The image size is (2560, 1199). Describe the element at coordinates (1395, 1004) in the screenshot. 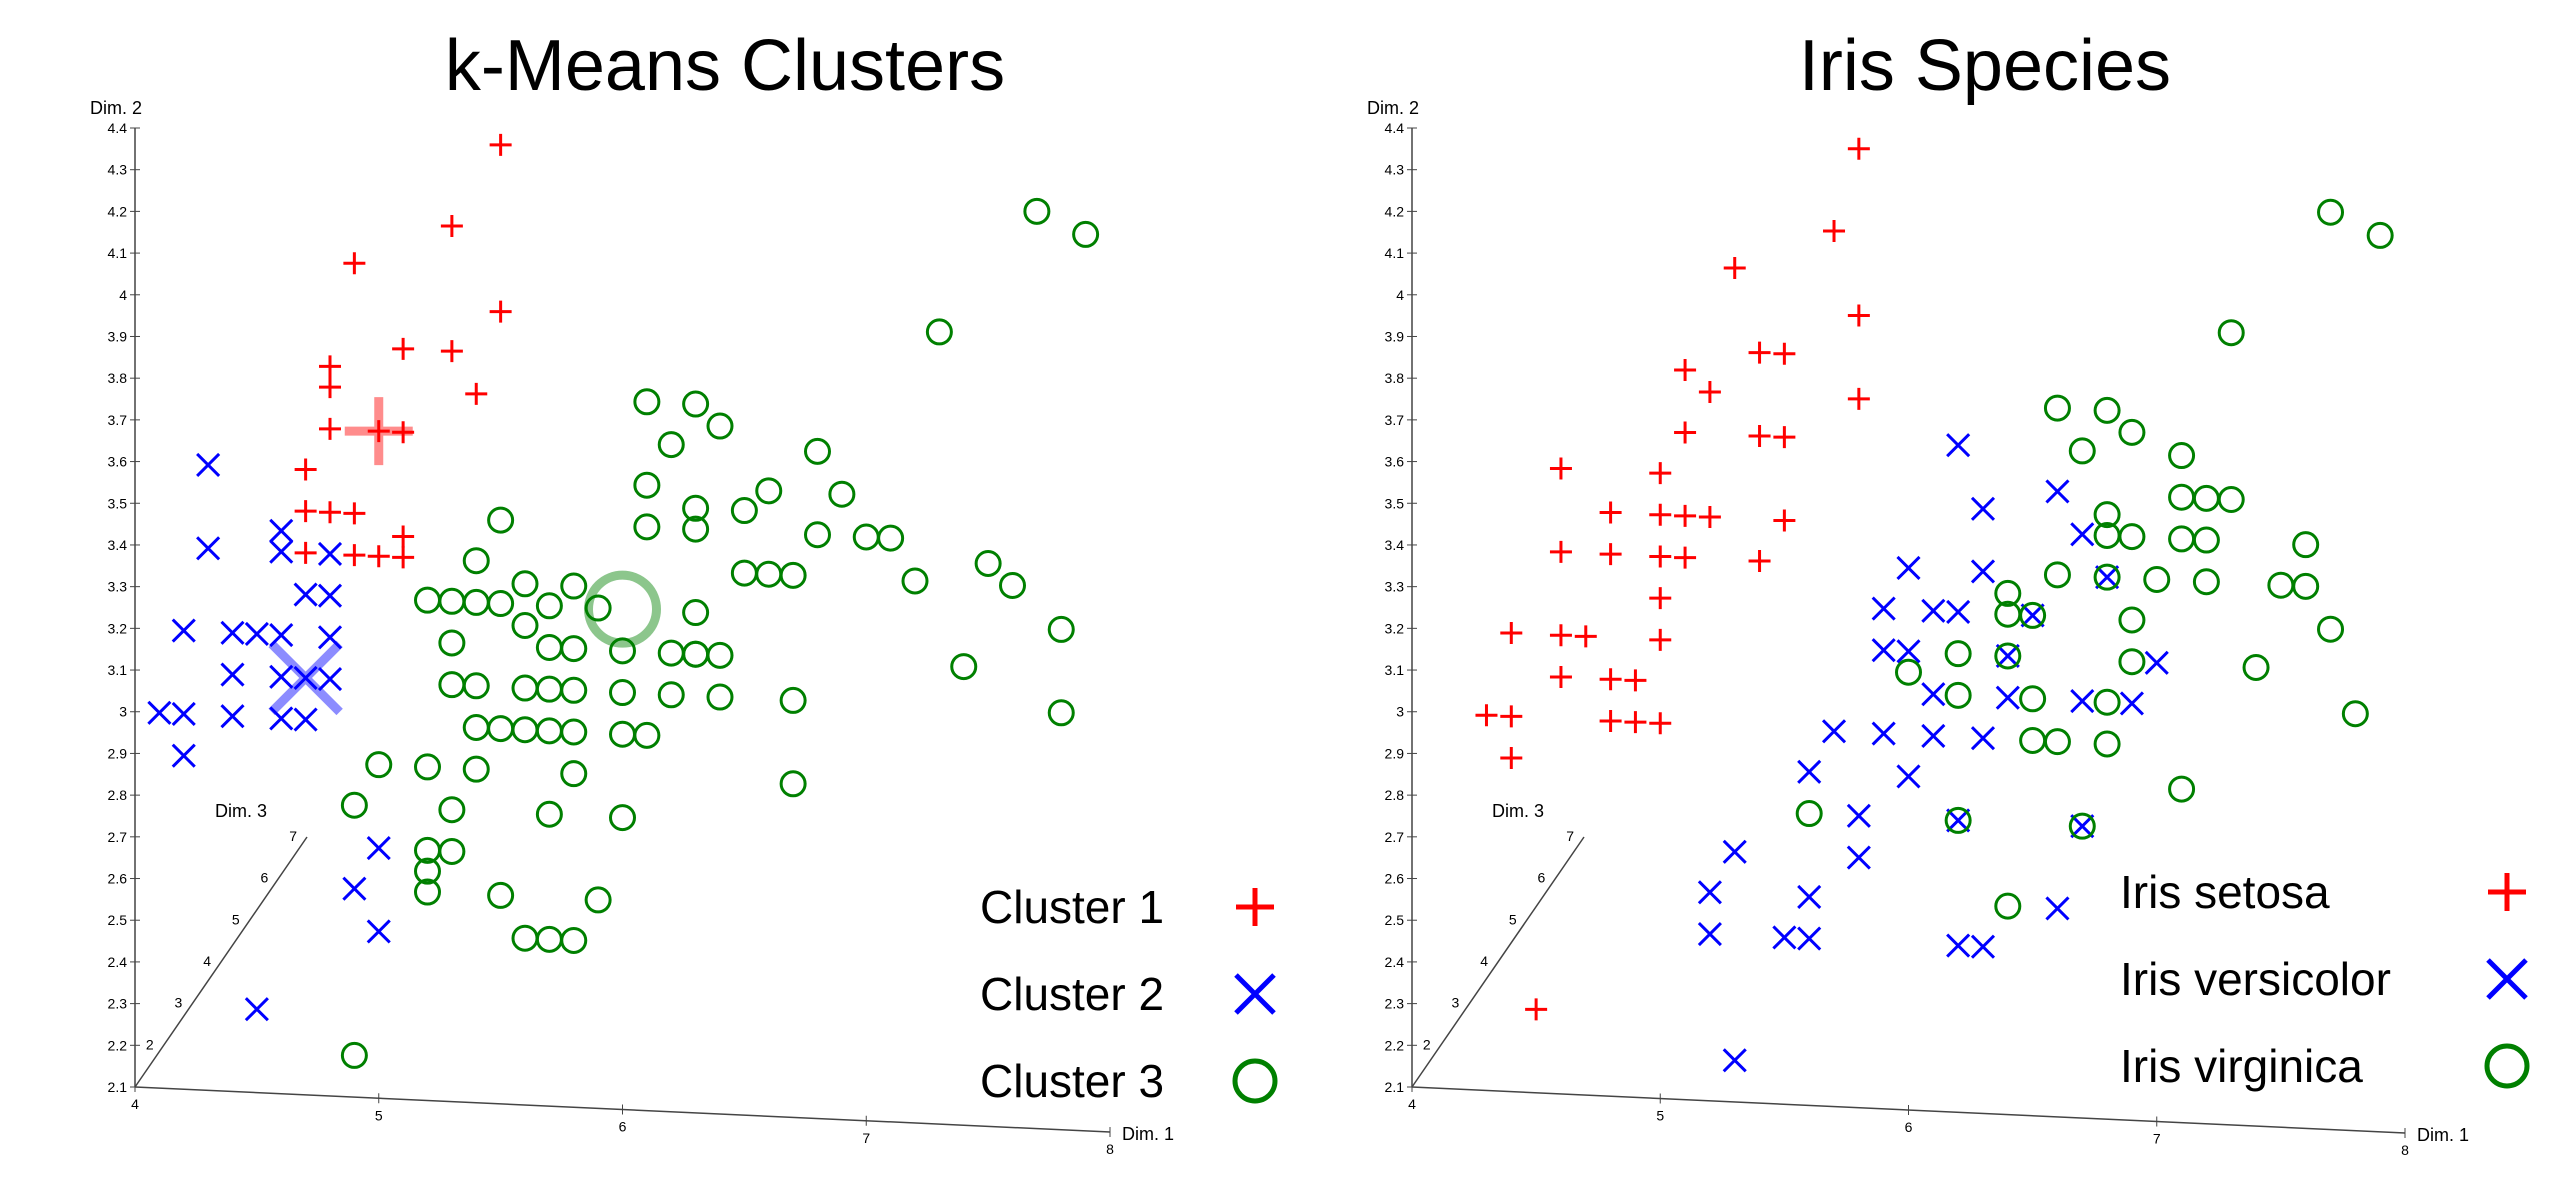

I see `y-tick-label: 2.3` at that location.